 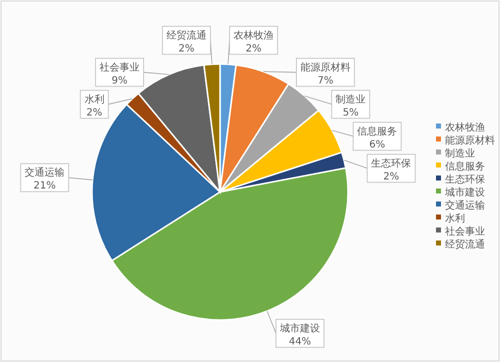 I want to click on legend-label: 农林牧渔, so click(x=465, y=128).